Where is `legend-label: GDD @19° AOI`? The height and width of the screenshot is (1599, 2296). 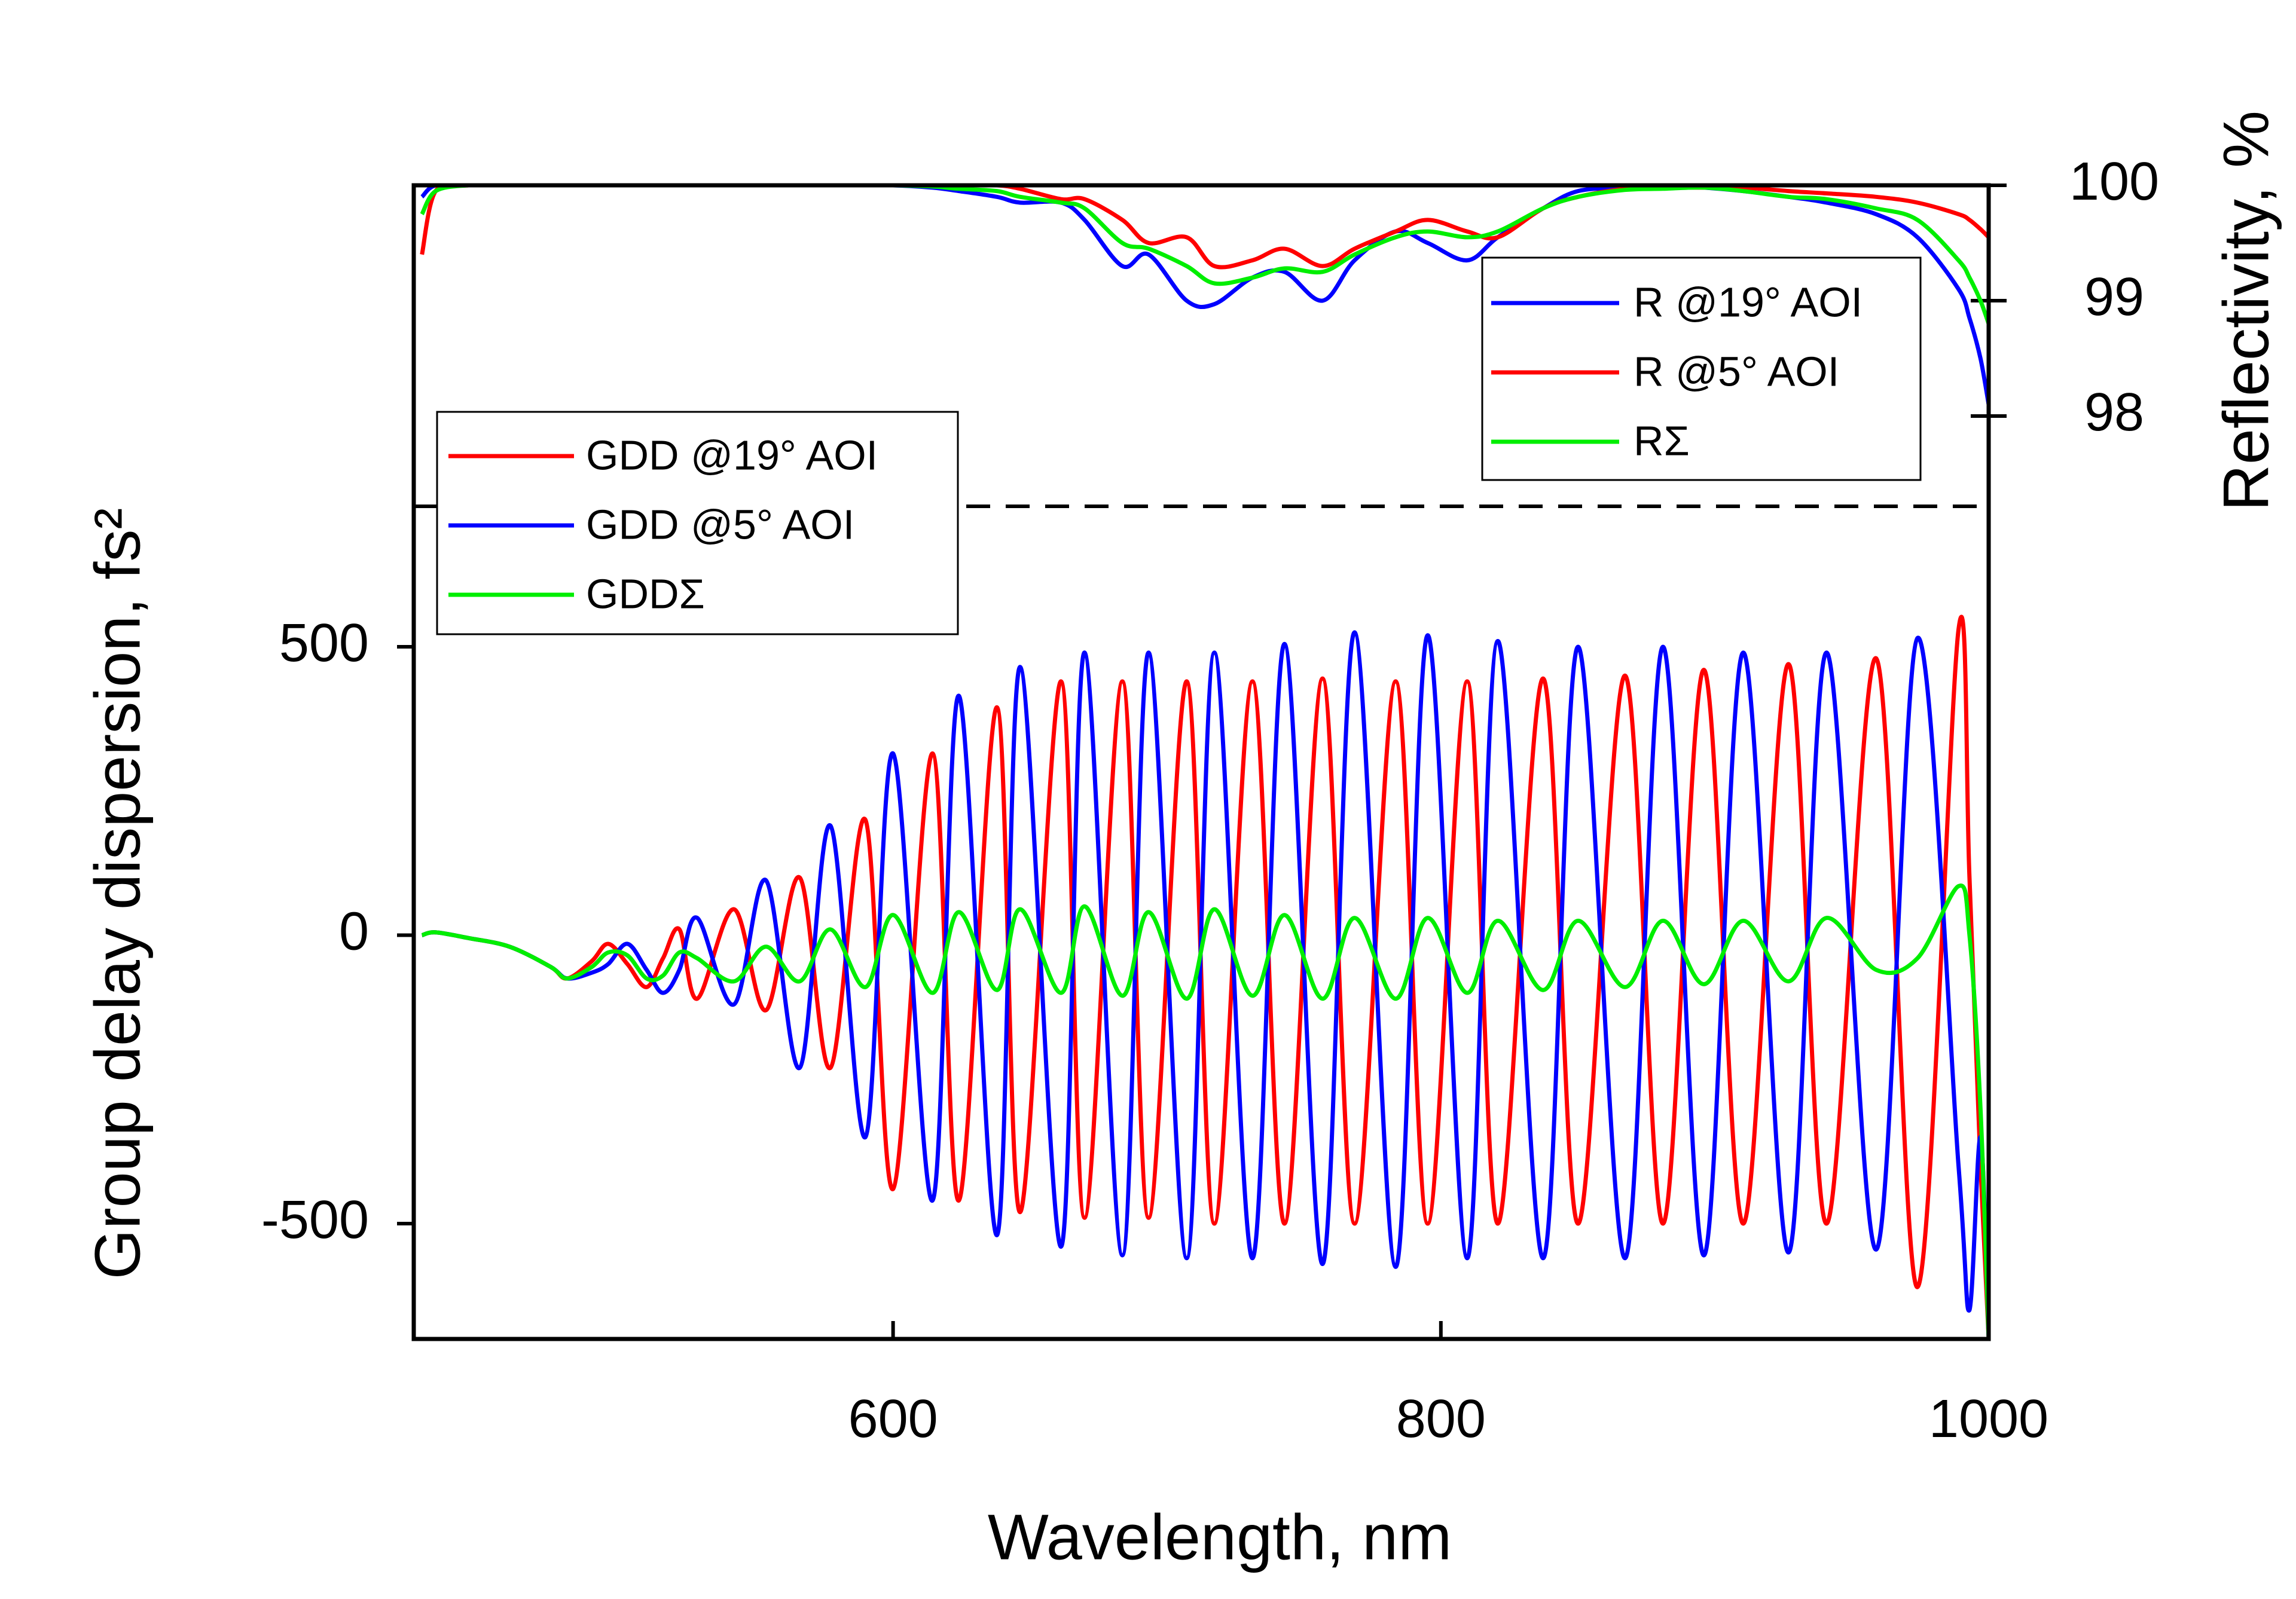
legend-label: GDD @19° AOI is located at coordinates (732, 455).